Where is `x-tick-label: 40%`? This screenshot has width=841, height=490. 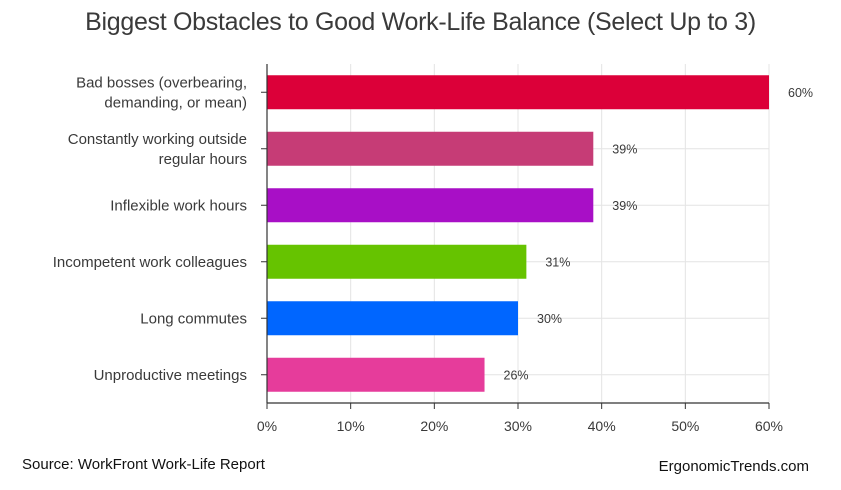 x-tick-label: 40% is located at coordinates (602, 426).